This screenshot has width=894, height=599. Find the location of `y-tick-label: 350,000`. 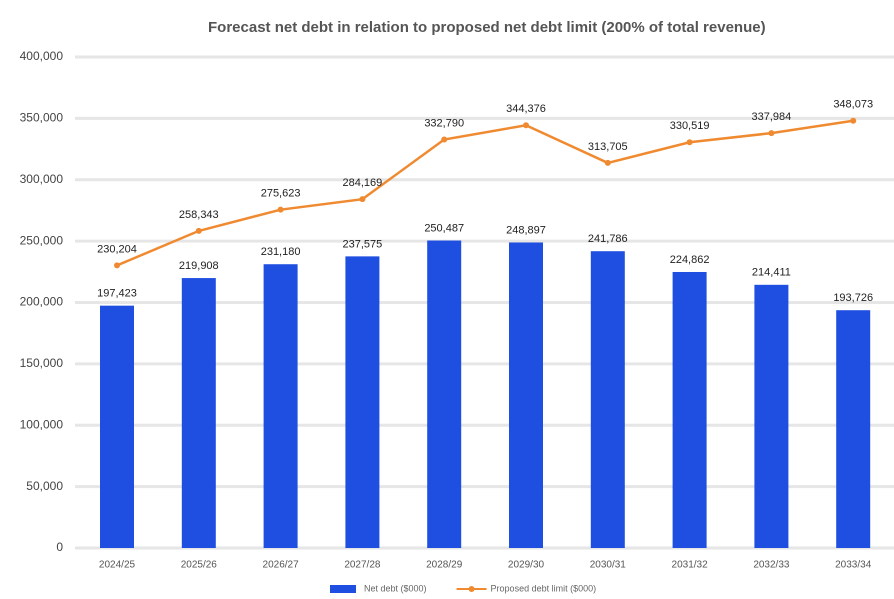

y-tick-label: 350,000 is located at coordinates (42, 118).